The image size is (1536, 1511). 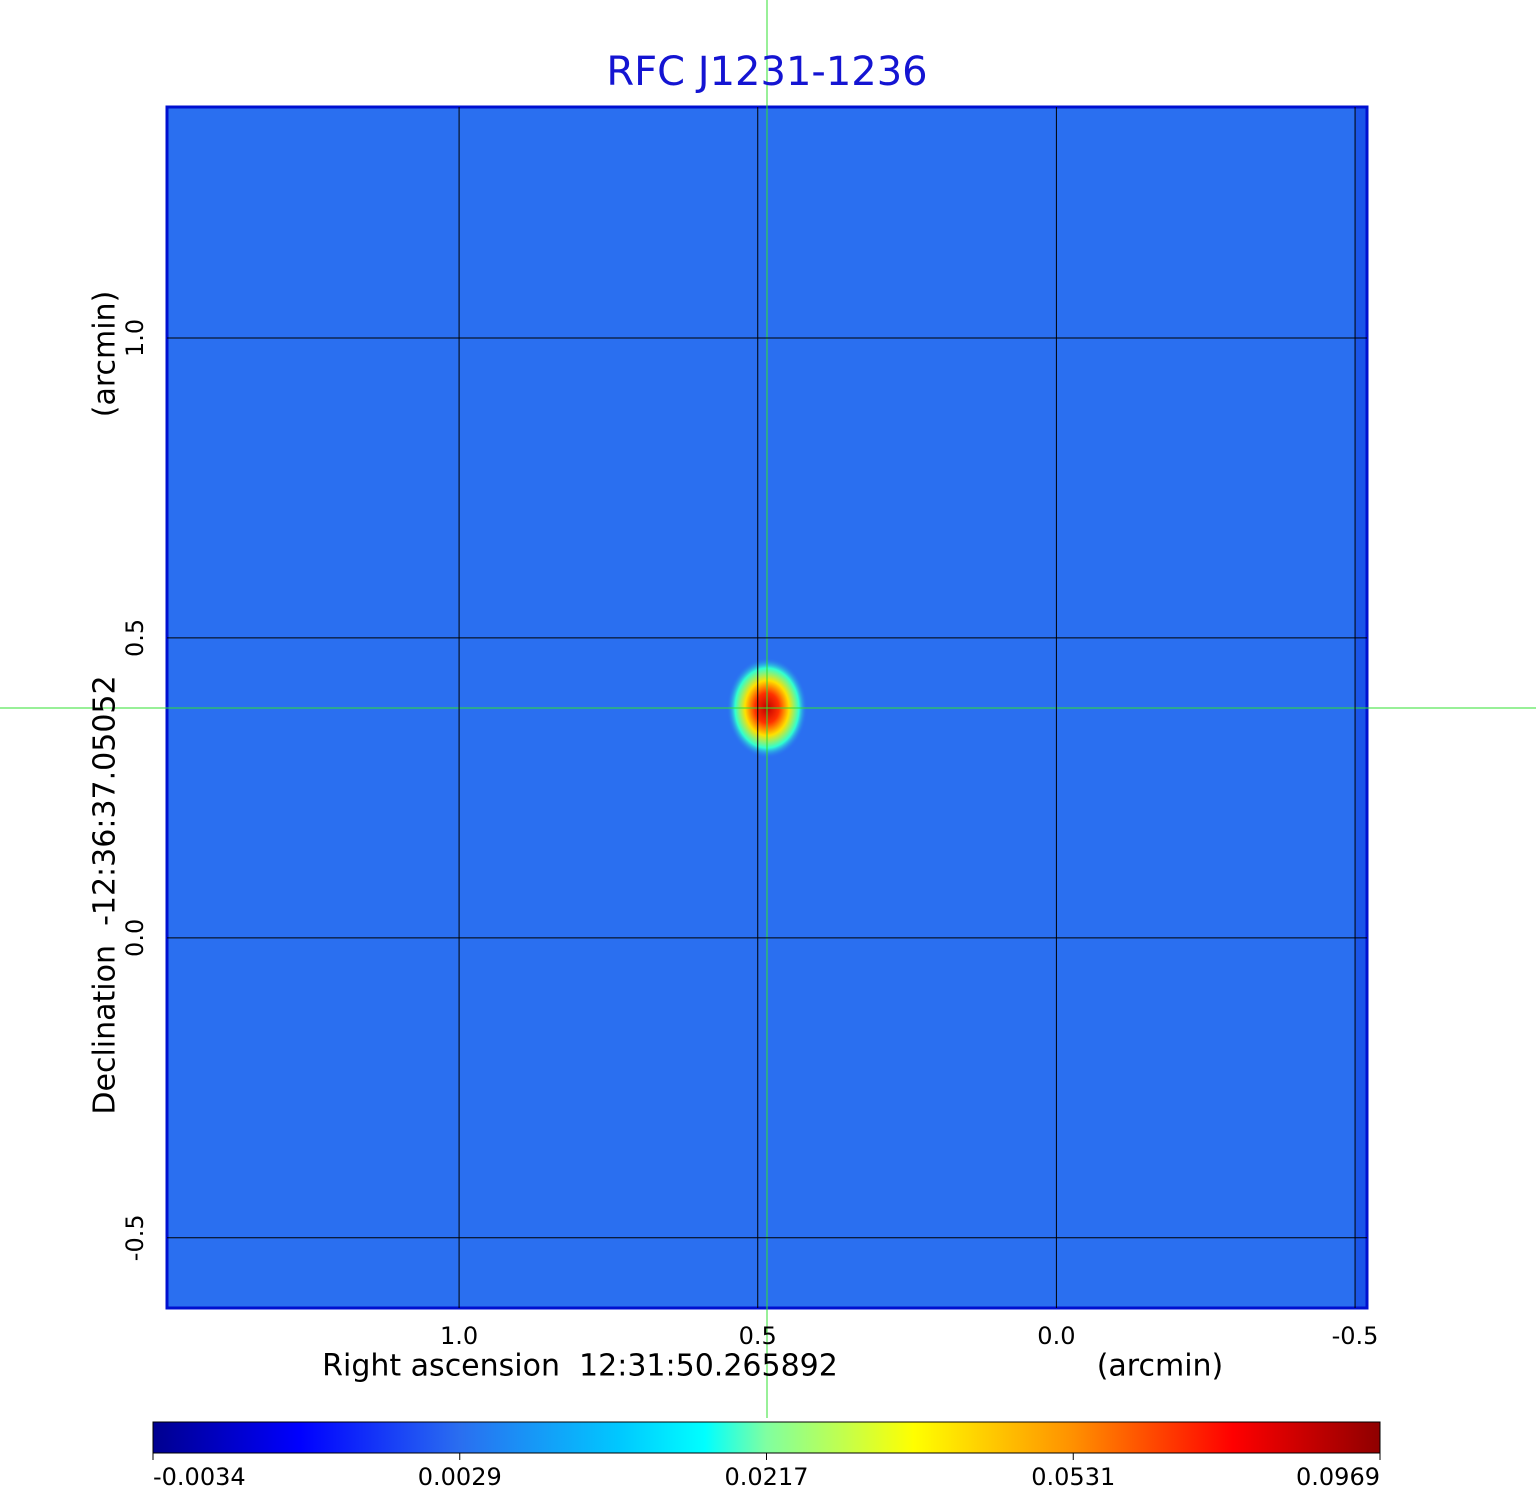 What do you see at coordinates (135, 338) in the screenshot?
I see `y-tick-label: 1.0` at bounding box center [135, 338].